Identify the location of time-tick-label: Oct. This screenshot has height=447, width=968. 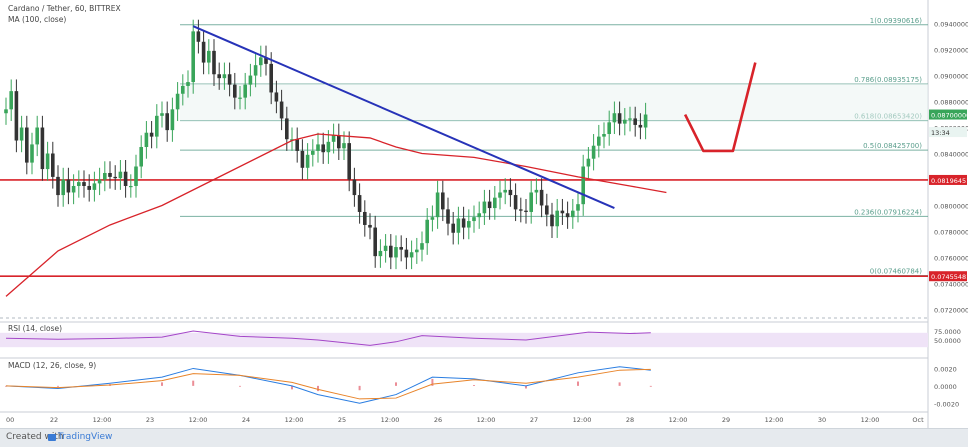
(918, 420).